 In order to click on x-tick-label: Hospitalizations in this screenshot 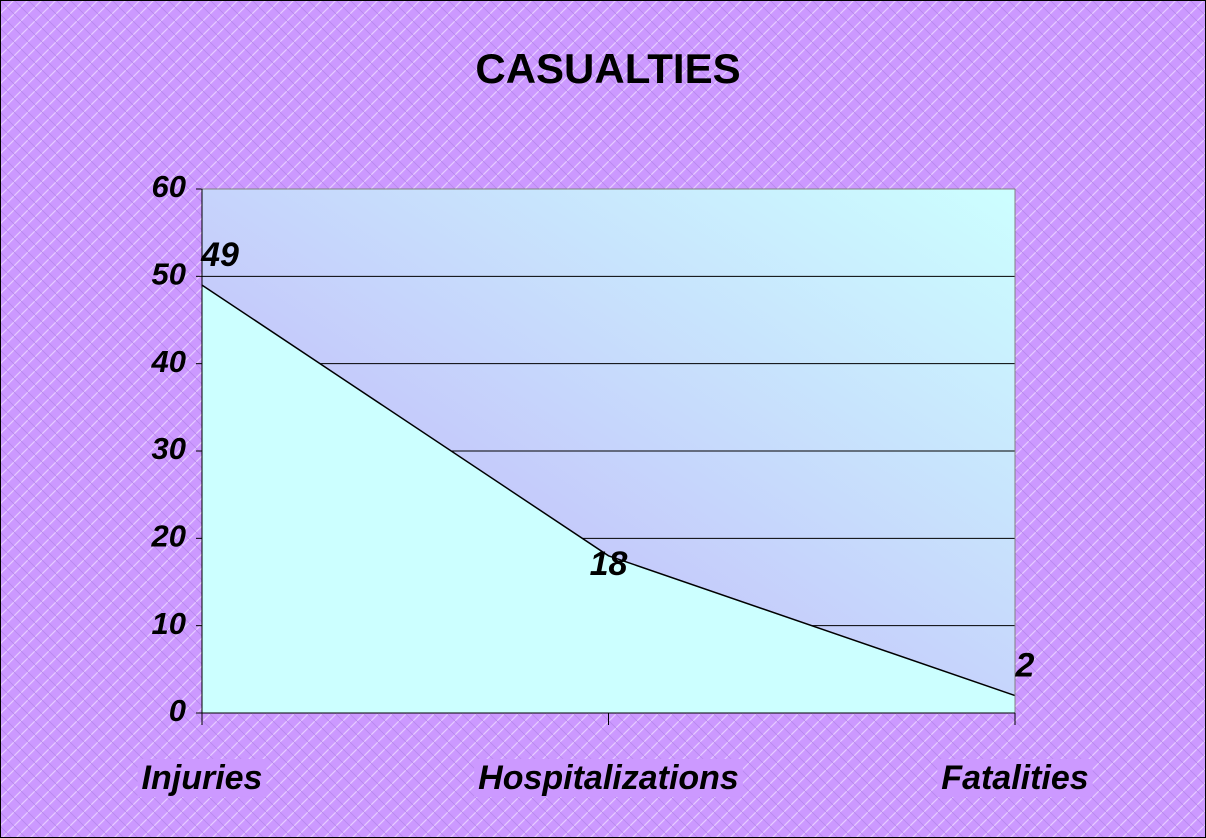, I will do `click(608, 778)`.